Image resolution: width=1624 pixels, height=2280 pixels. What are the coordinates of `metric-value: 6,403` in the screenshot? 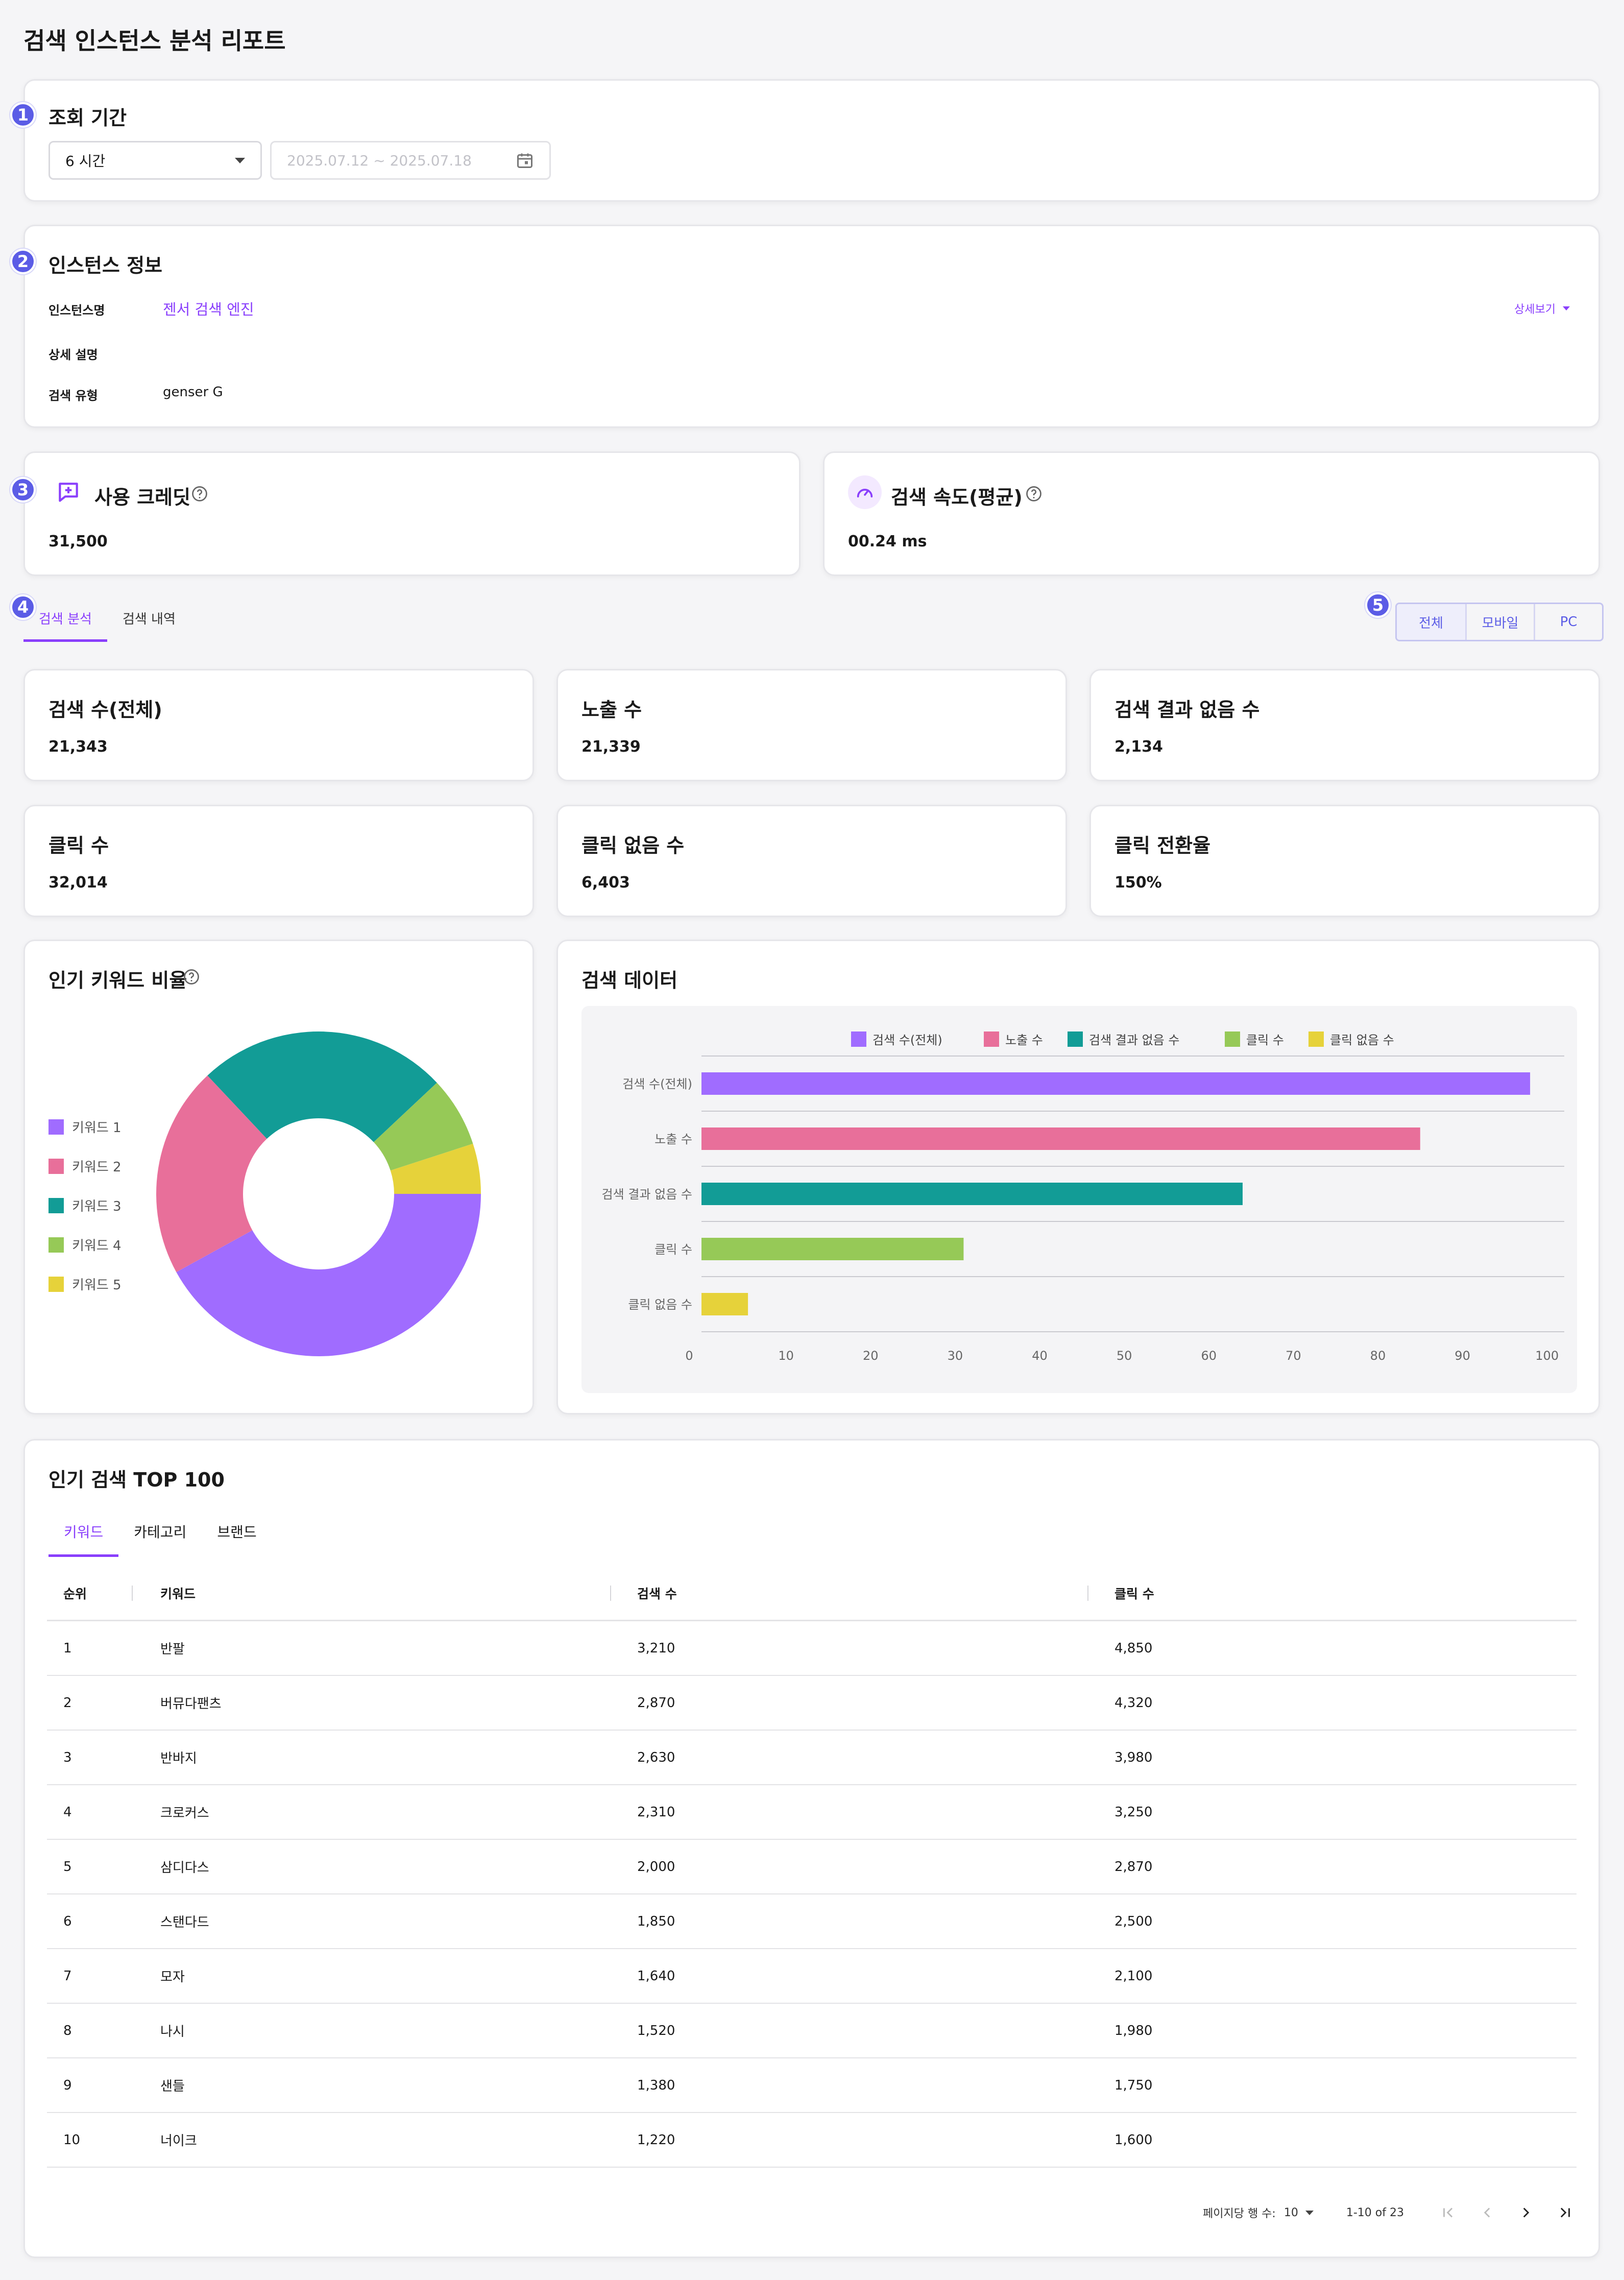 It's located at (605, 883).